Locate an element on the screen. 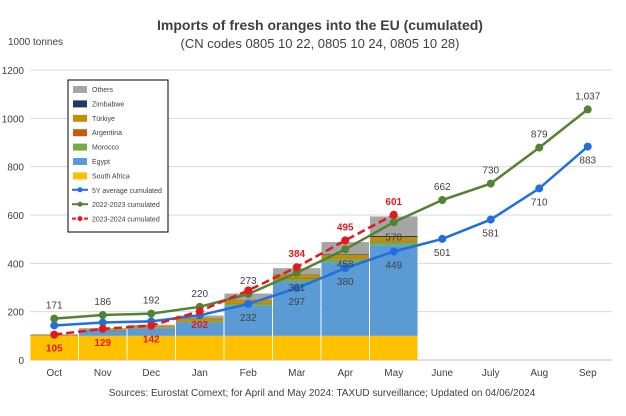  data-label: 662 is located at coordinates (442, 187).